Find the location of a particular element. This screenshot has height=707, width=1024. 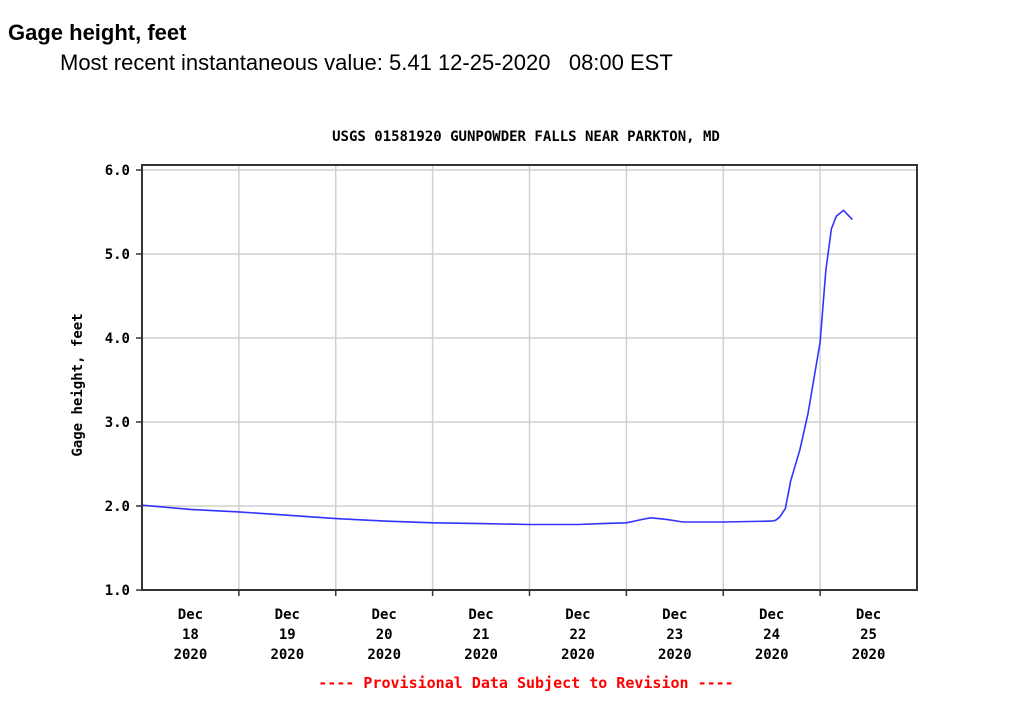

x-tick-label: 20 is located at coordinates (384, 635).